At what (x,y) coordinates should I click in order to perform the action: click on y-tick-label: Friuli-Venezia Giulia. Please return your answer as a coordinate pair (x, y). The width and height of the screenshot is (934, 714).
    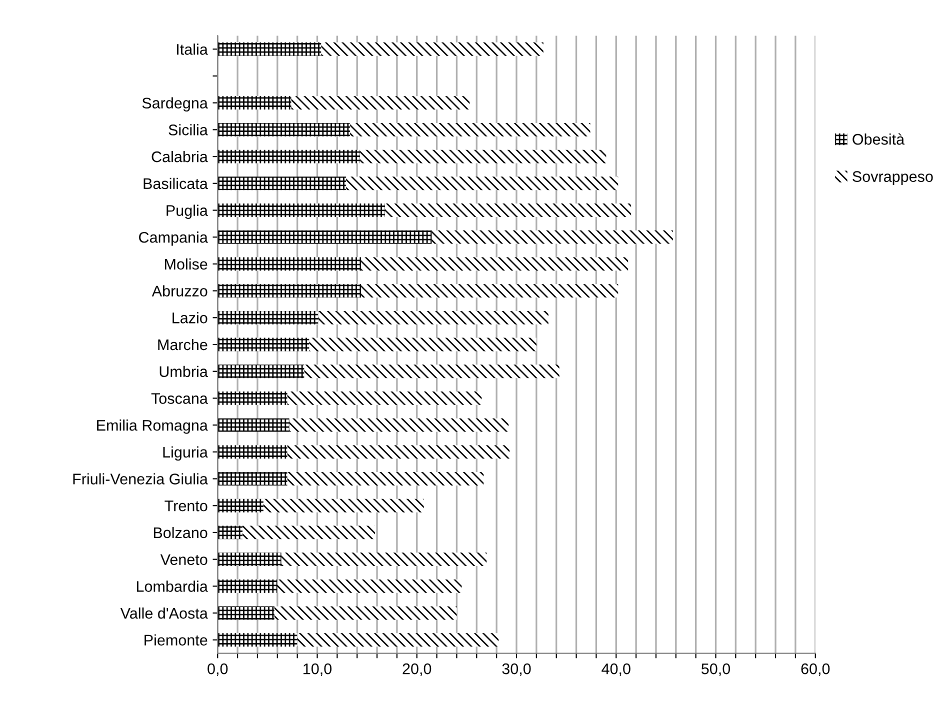
    Looking at the image, I should click on (140, 478).